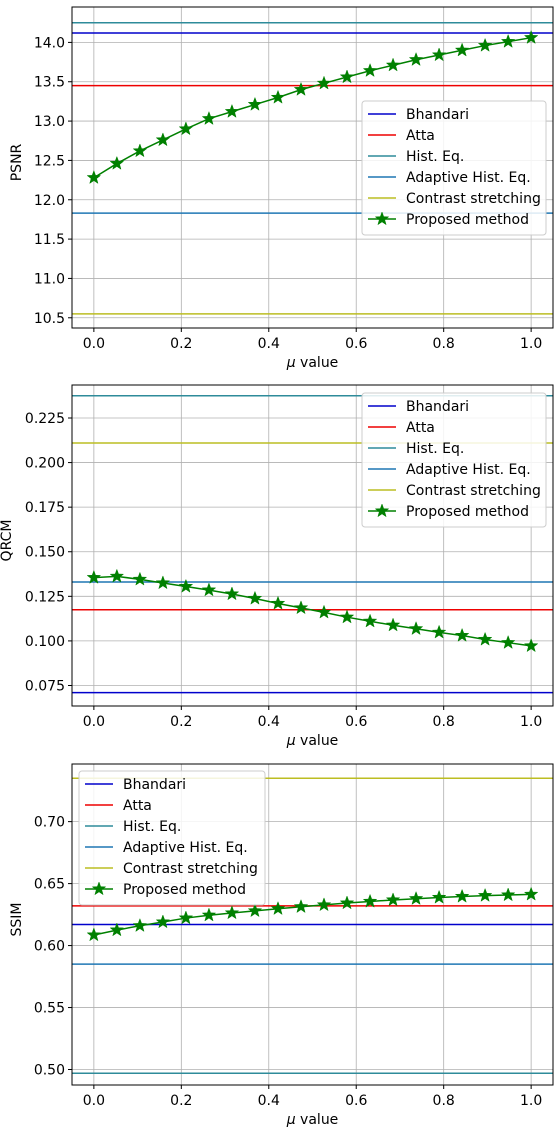  I want to click on legend-marker, so click(99, 888).